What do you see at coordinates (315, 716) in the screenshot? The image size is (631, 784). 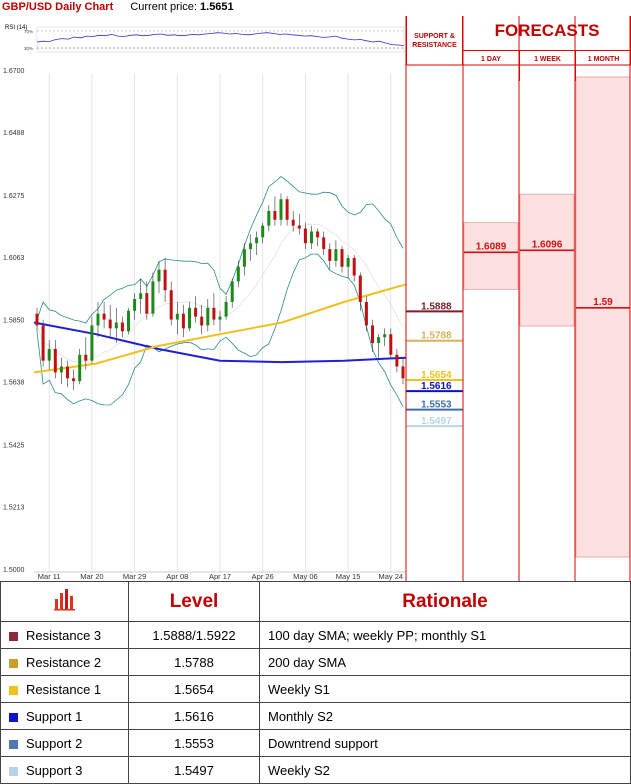 I see `table-row: Support 1 1.5616 Monthly S2` at bounding box center [315, 716].